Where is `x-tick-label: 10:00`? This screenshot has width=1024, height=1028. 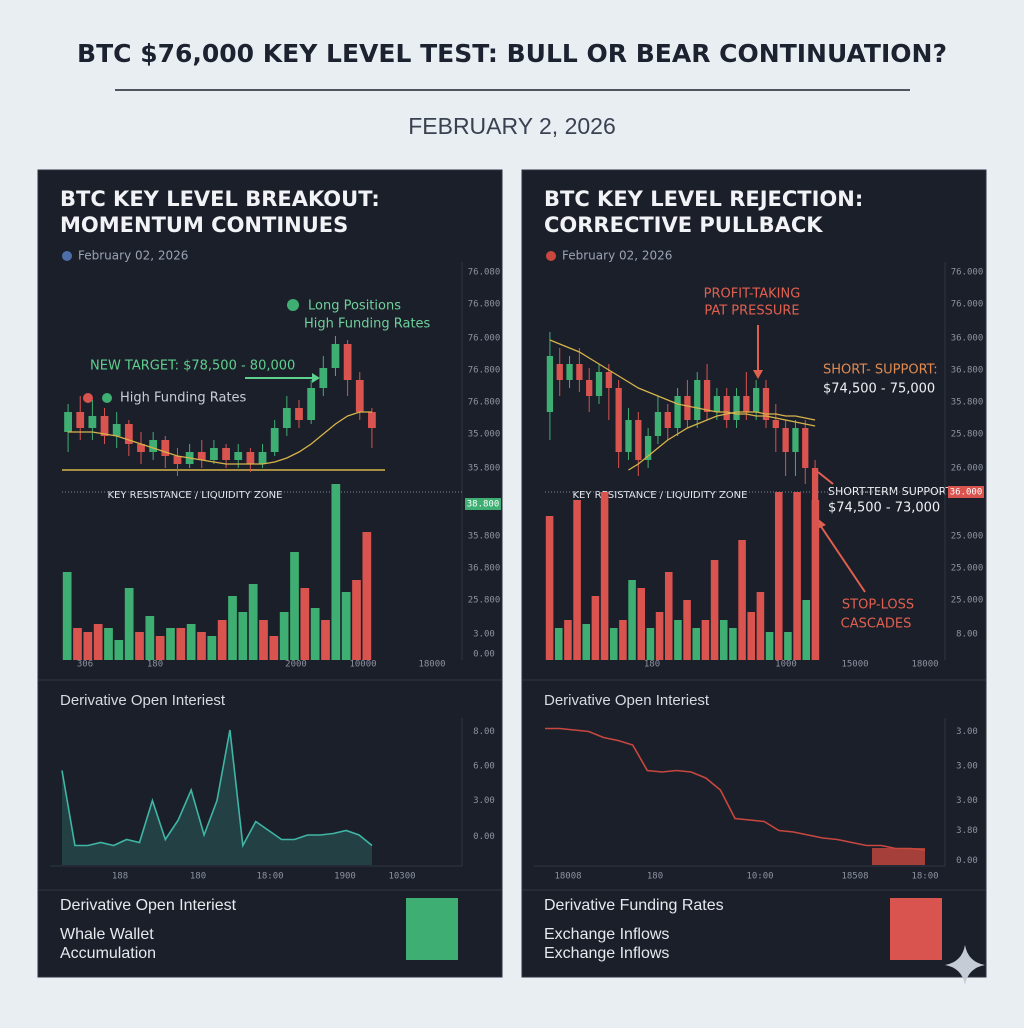
x-tick-label: 10:00 is located at coordinates (759, 877).